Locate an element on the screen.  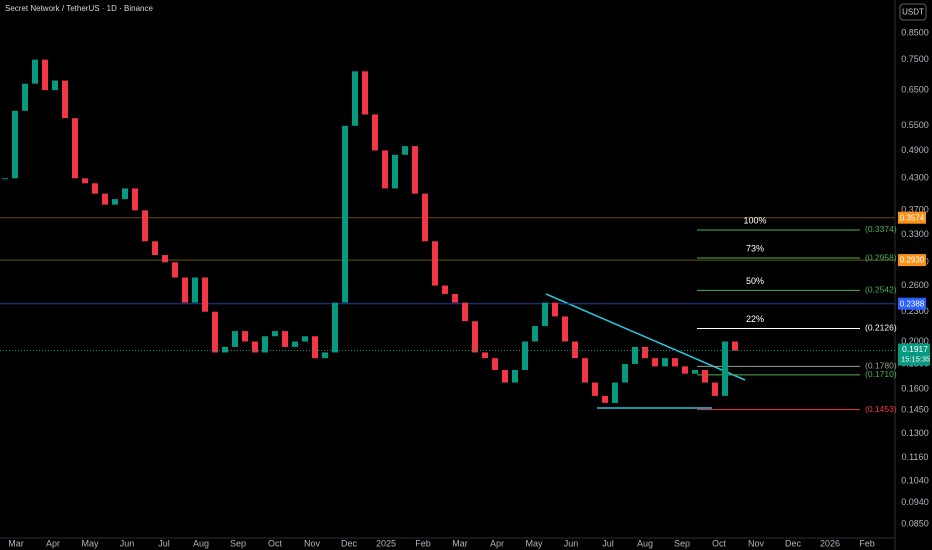
currency-button is located at coordinates (913, 12).